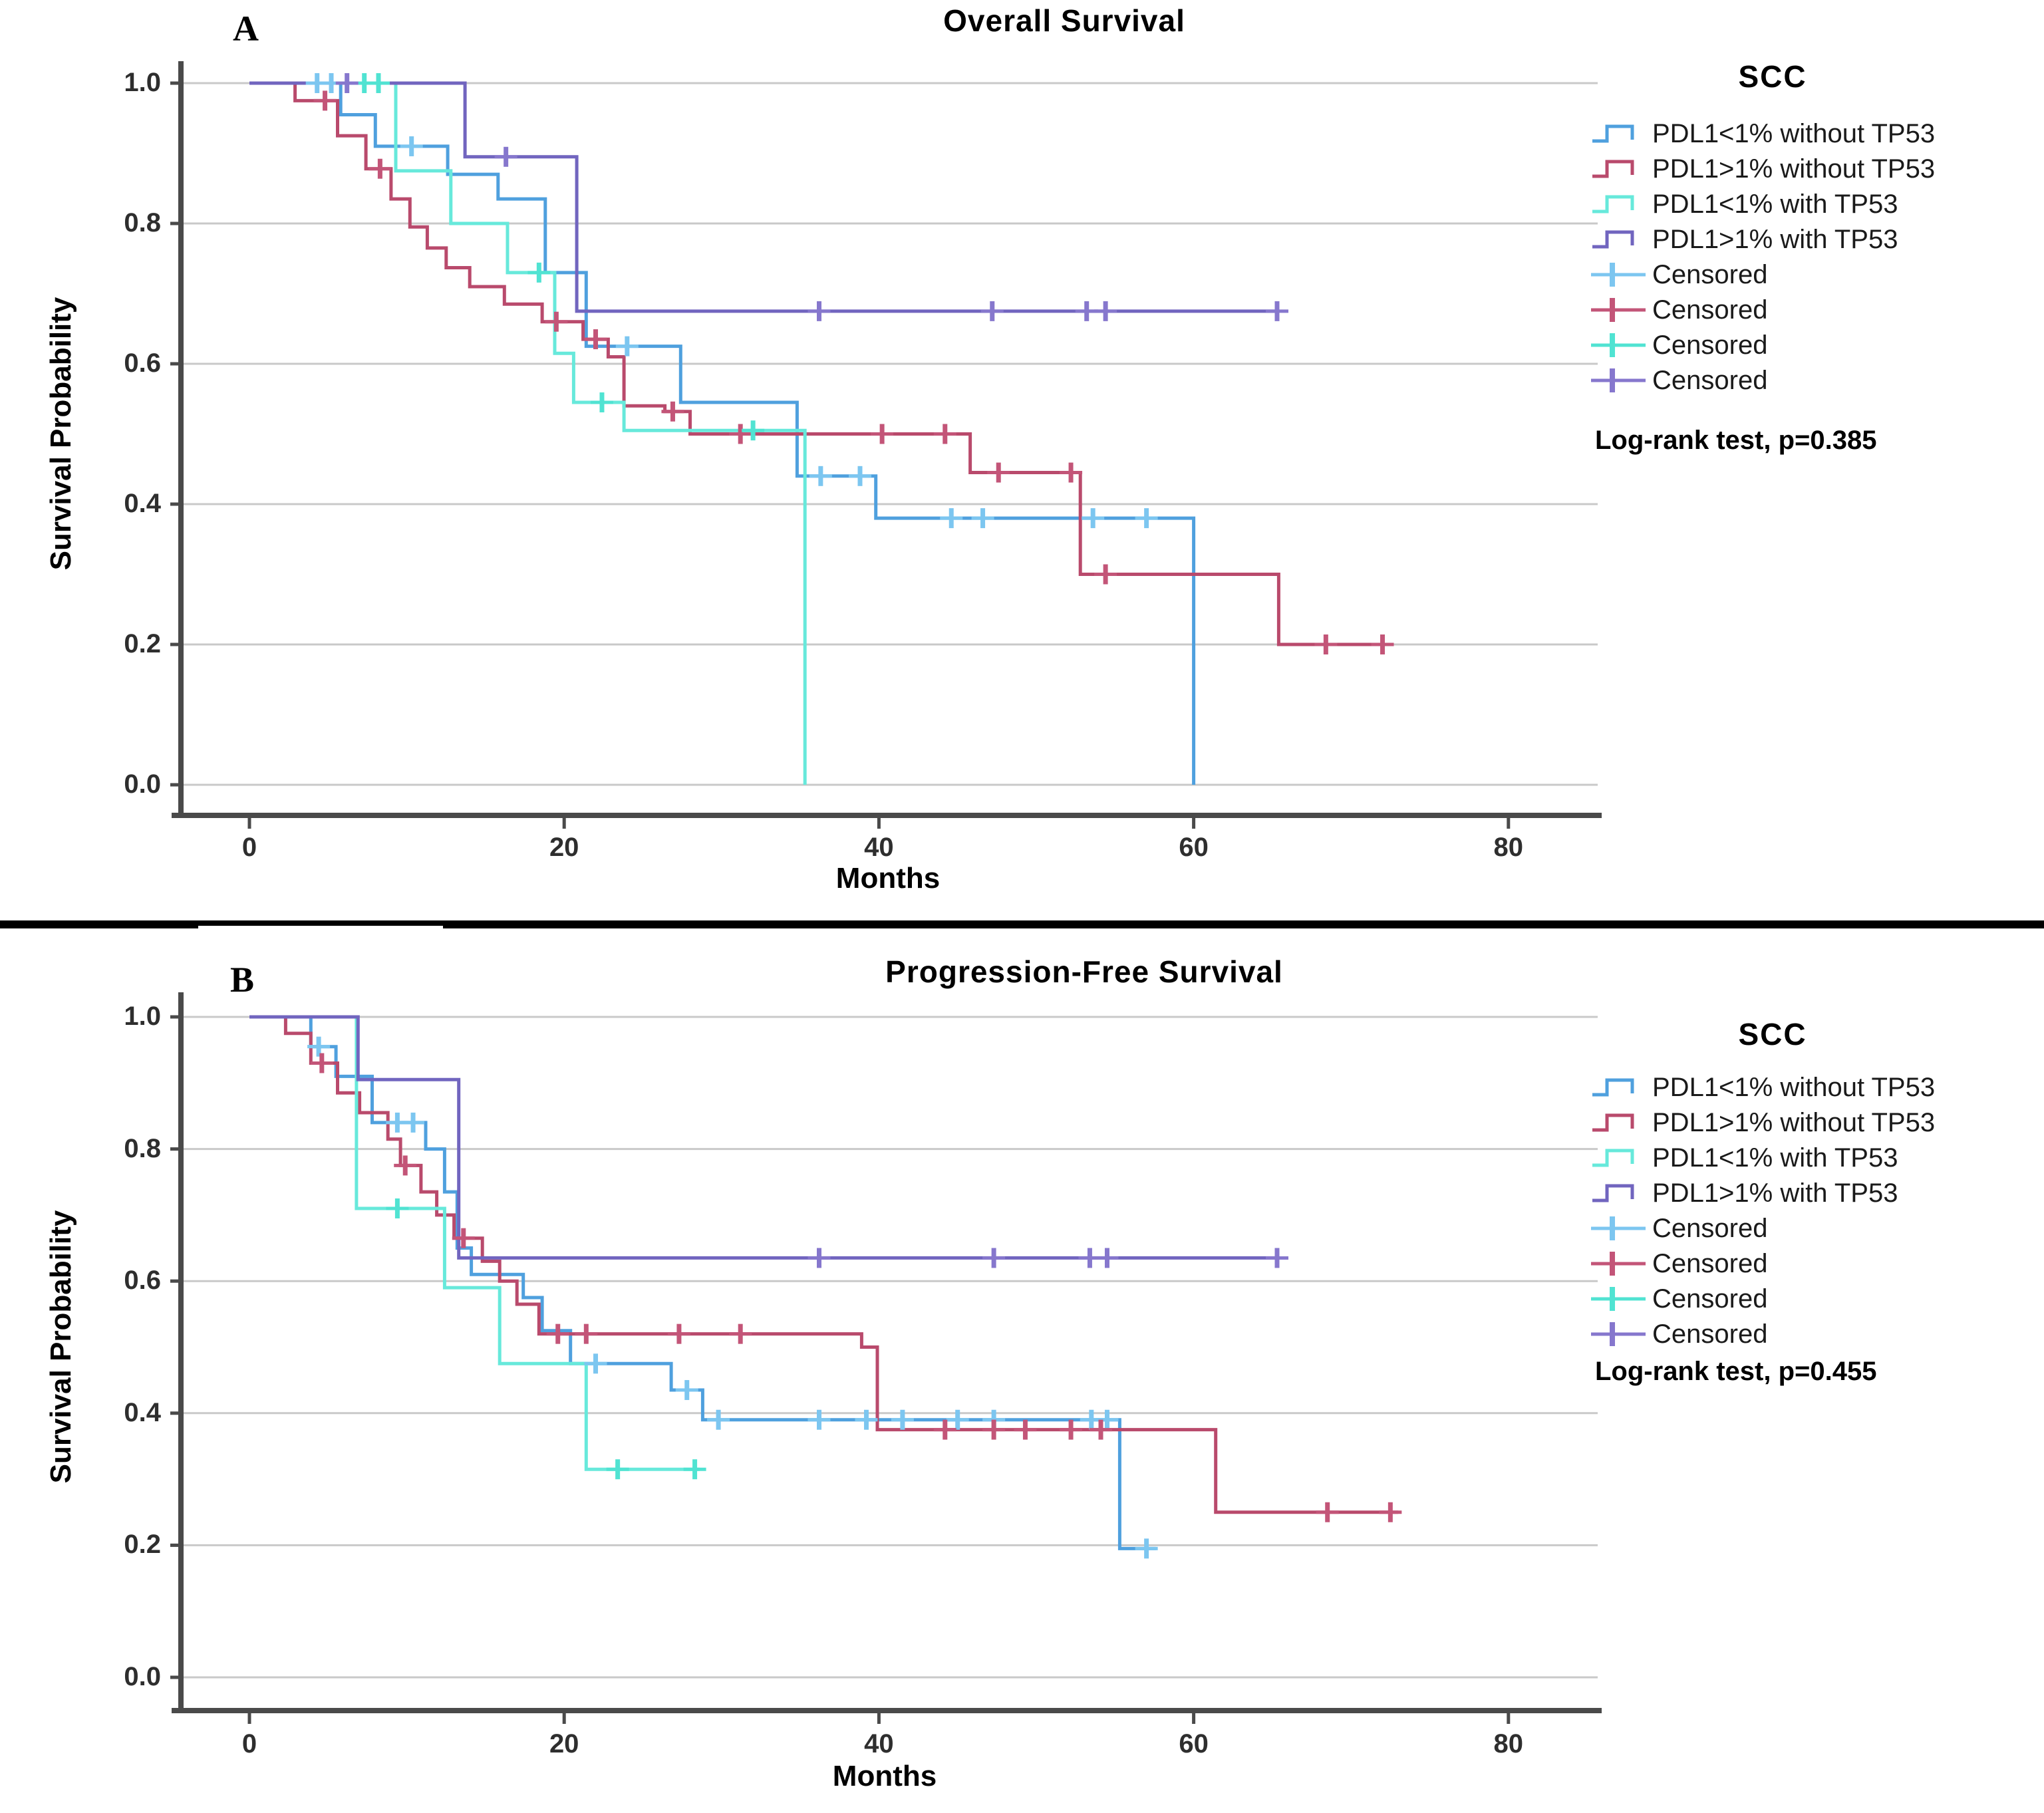 The image size is (2044, 1813). What do you see at coordinates (61, 434) in the screenshot?
I see `panel-a-ylabel: Survival Probability` at bounding box center [61, 434].